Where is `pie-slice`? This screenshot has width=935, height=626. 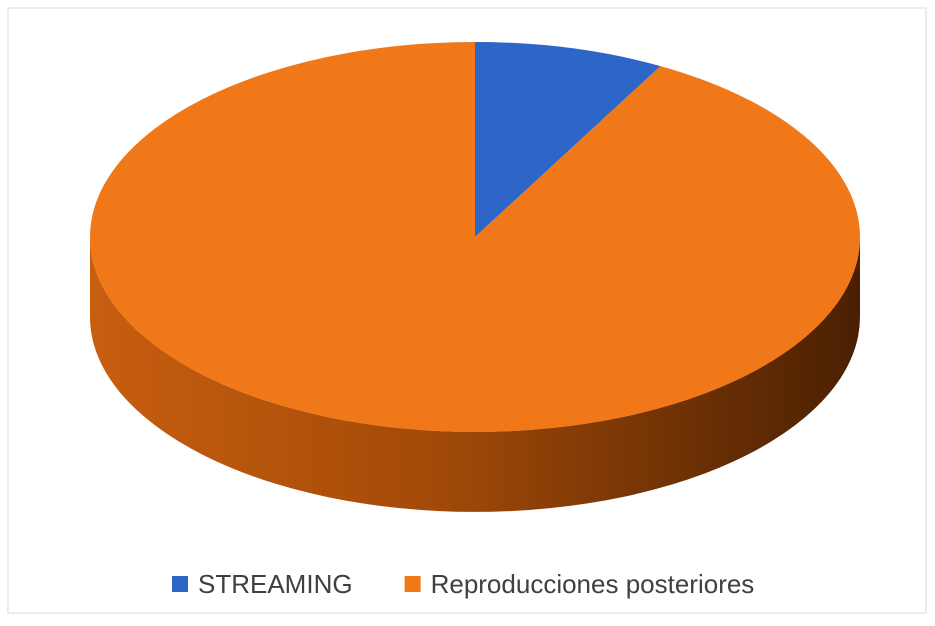 pie-slice is located at coordinates (568, 139).